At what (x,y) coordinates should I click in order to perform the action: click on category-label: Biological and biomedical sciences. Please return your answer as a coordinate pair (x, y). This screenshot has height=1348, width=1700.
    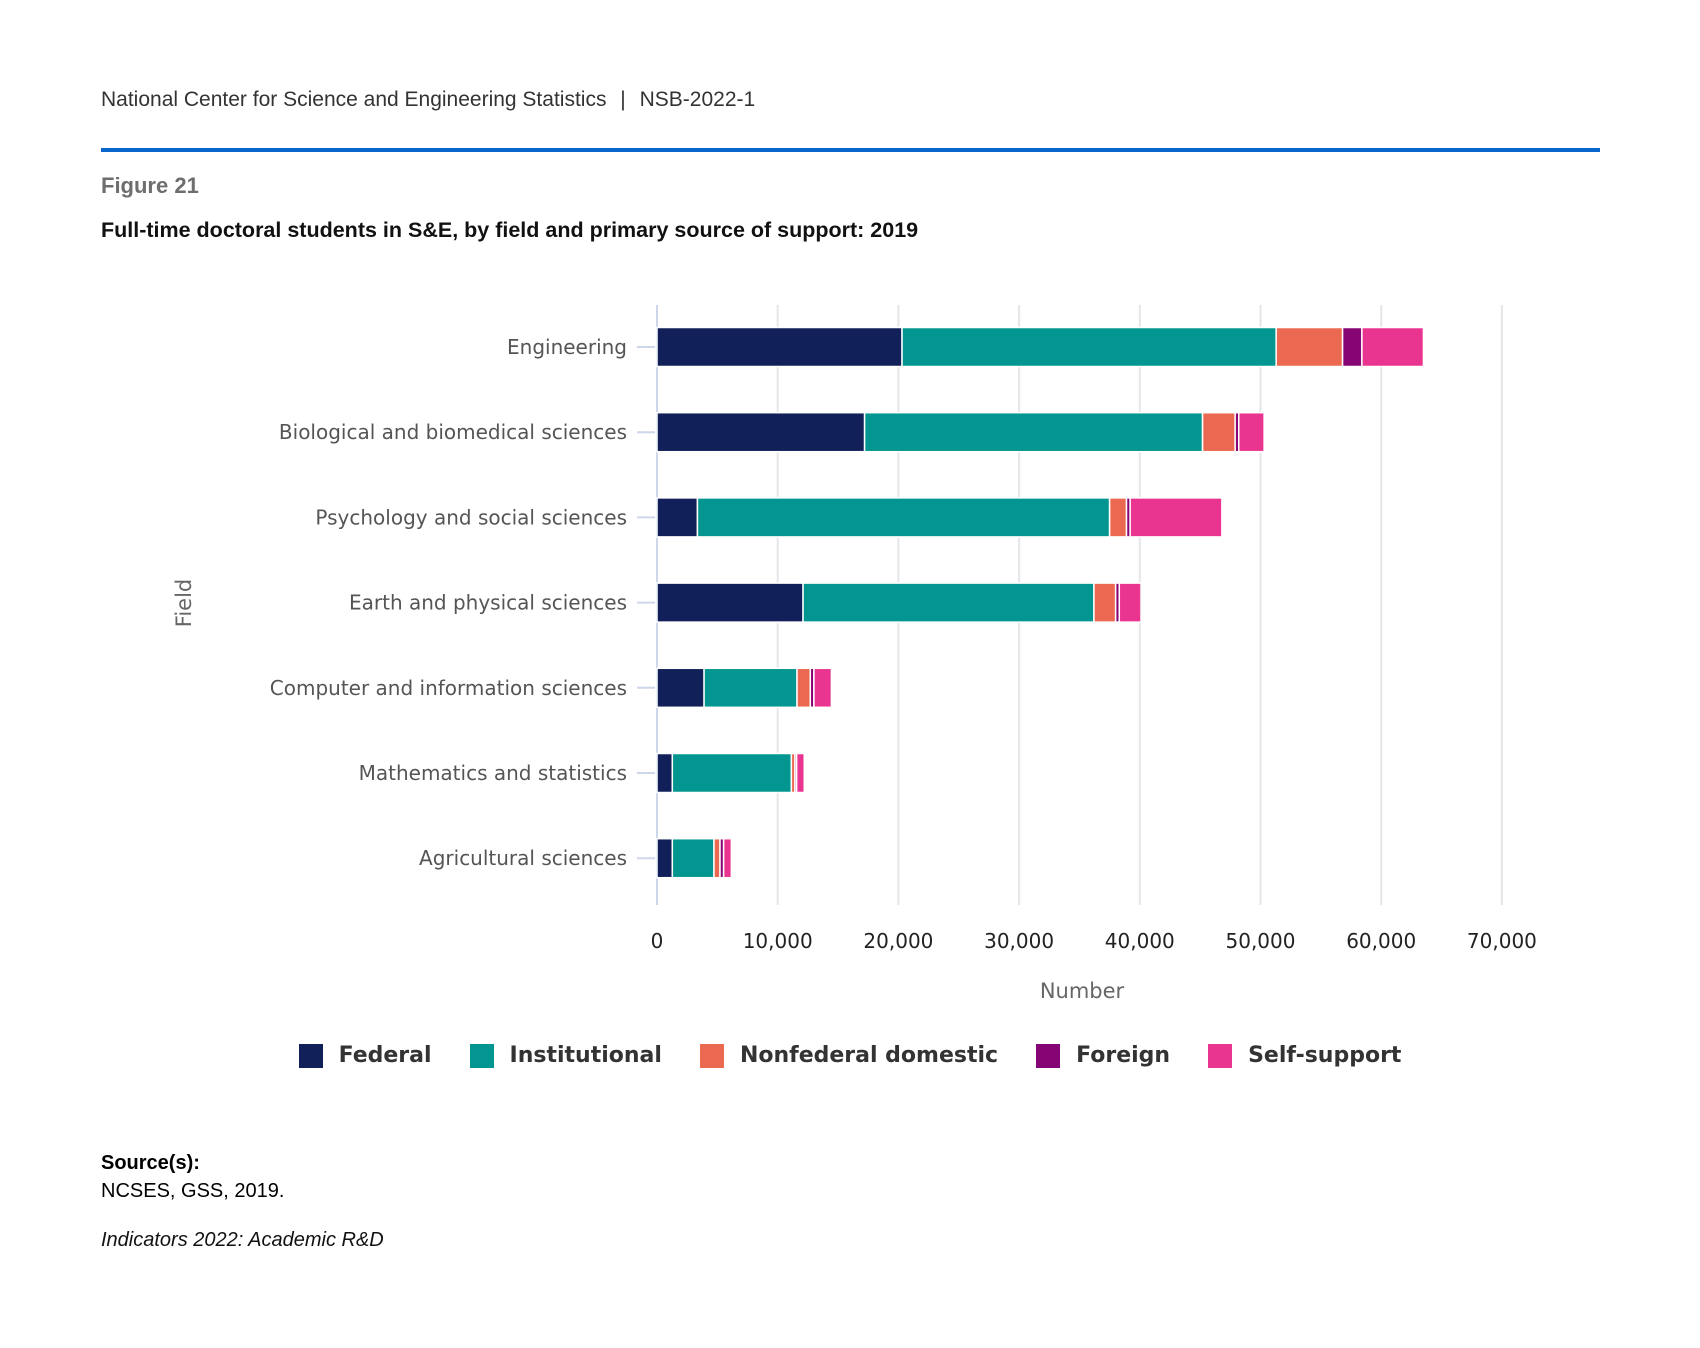
    Looking at the image, I should click on (453, 432).